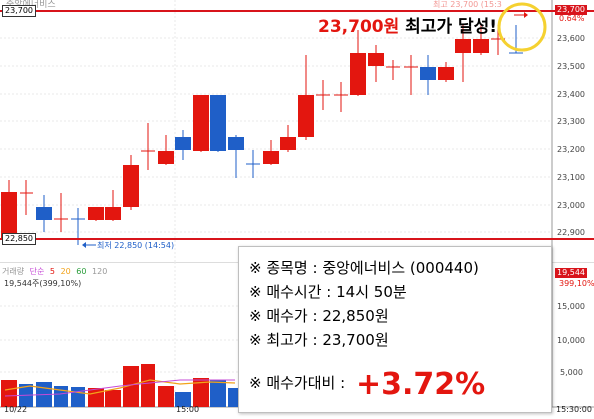 This screenshot has width=594, height=419. What do you see at coordinates (448, 27) in the screenshot?
I see `annotation-text: 최고가 달성!` at bounding box center [448, 27].